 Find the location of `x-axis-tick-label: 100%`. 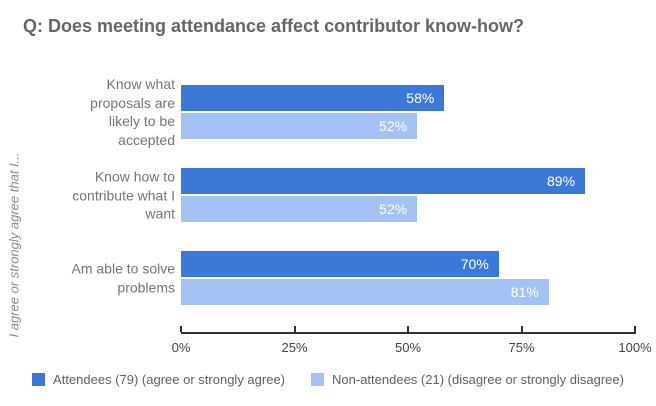

x-axis-tick-label: 100% is located at coordinates (635, 347).